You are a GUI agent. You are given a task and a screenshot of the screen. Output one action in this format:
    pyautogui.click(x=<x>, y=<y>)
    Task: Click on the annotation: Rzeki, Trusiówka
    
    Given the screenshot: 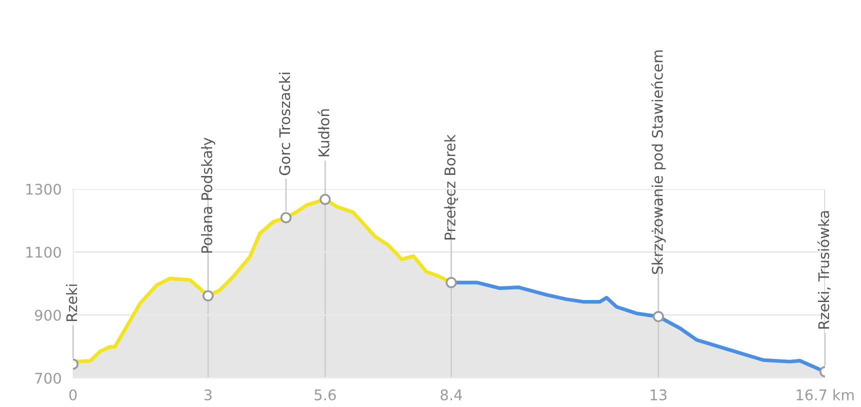 What is the action you would take?
    pyautogui.click(x=824, y=270)
    